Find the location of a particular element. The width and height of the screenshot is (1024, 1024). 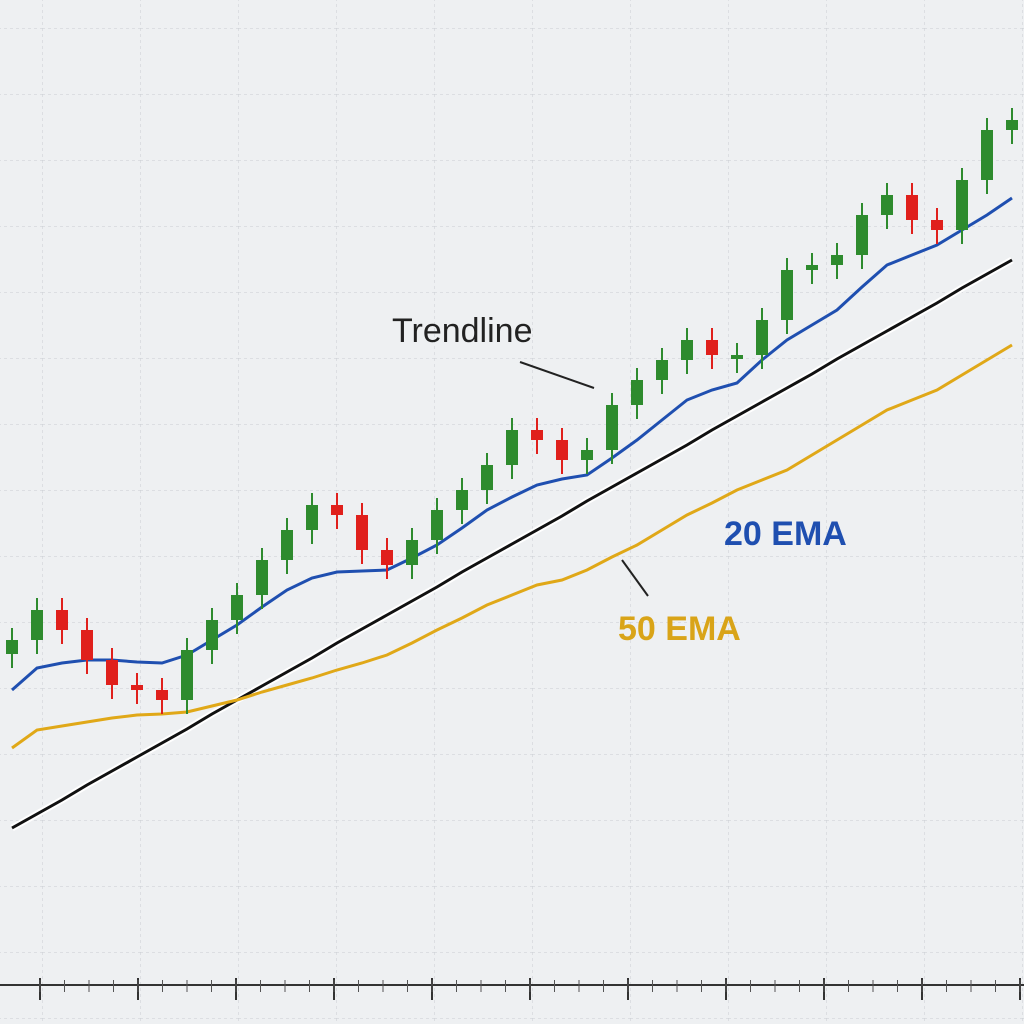

x-axis is located at coordinates (512, 989).